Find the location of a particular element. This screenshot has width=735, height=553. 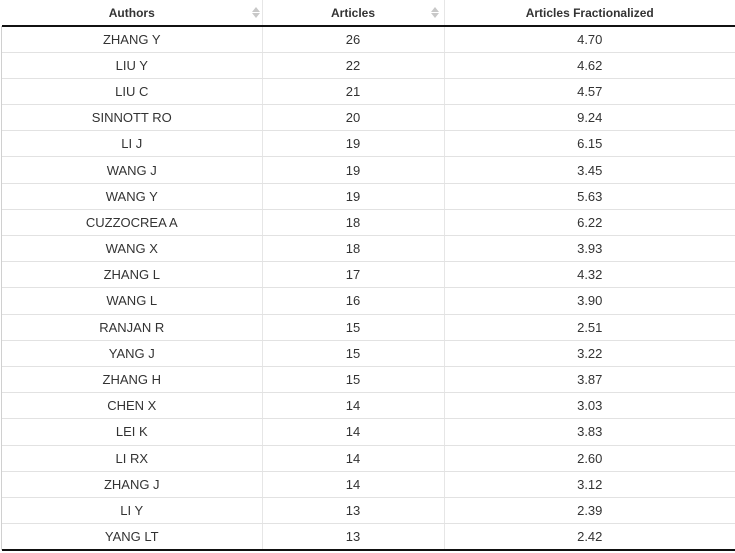

column-header-authors: Authors is located at coordinates (132, 13).